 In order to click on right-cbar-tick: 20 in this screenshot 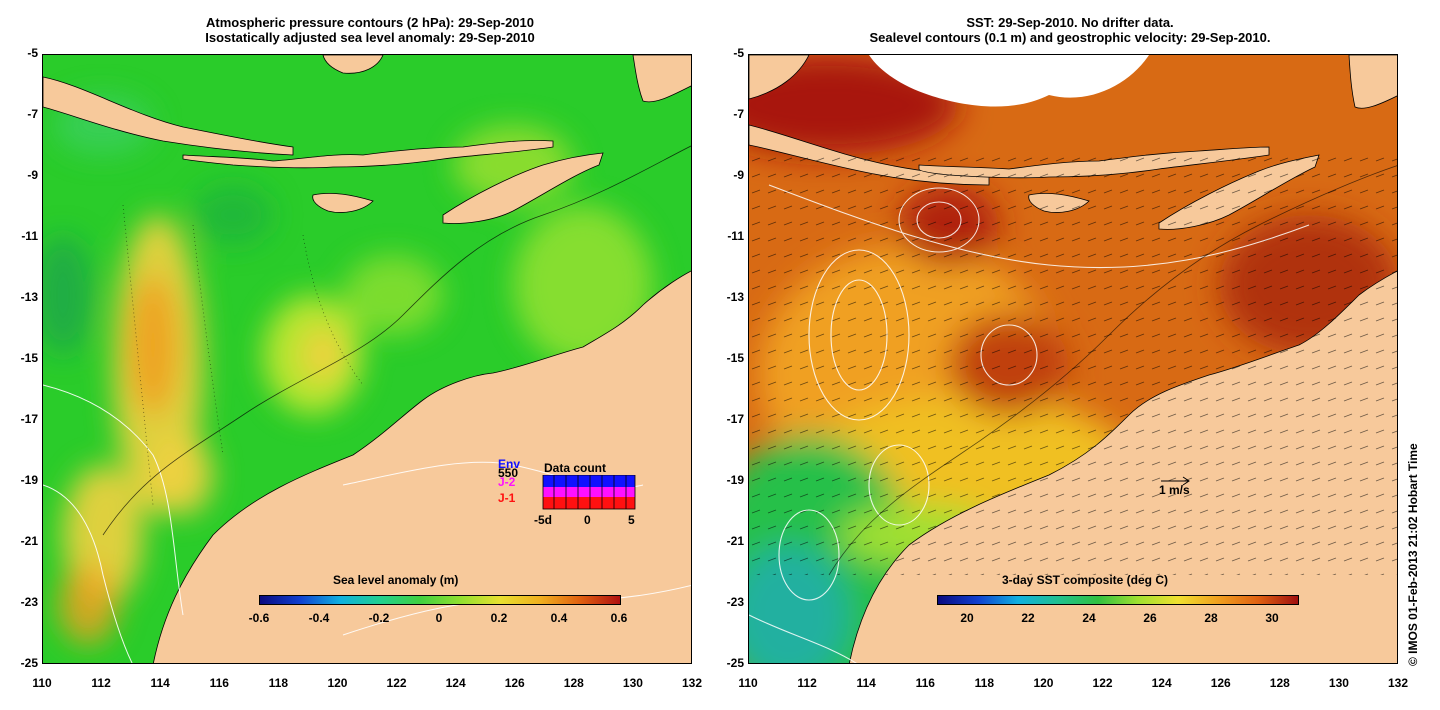, I will do `click(967, 618)`.